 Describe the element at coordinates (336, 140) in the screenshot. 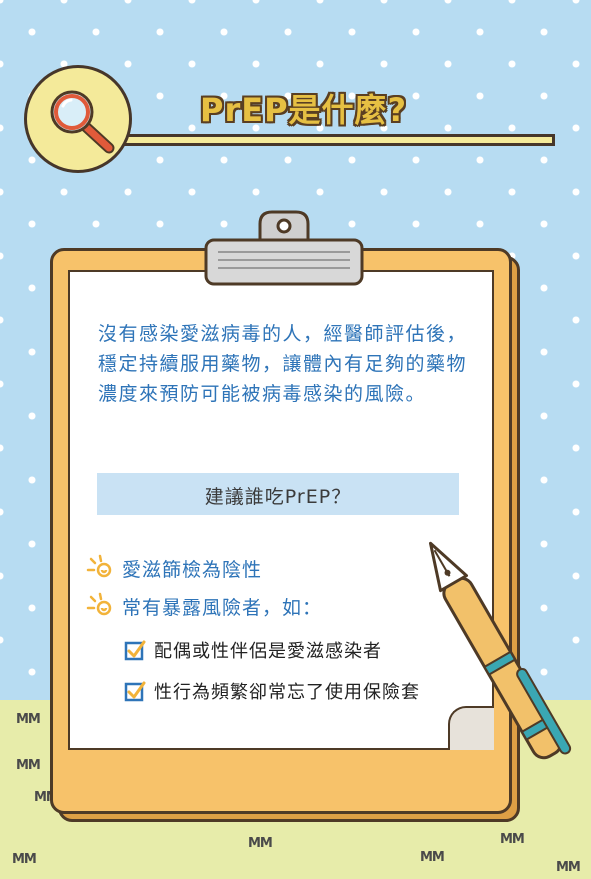

I see `title-bar` at that location.